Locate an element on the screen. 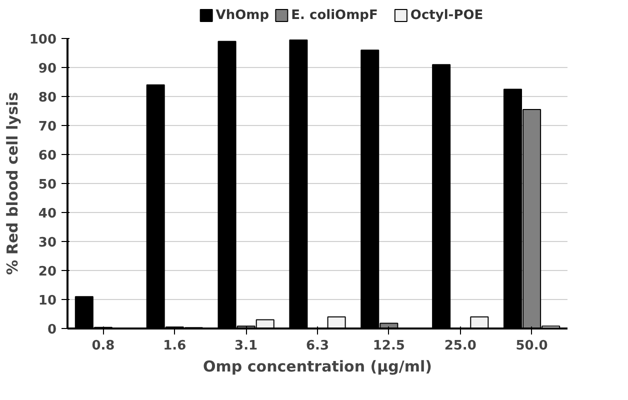  x-tick-label: 50.0 is located at coordinates (532, 346).